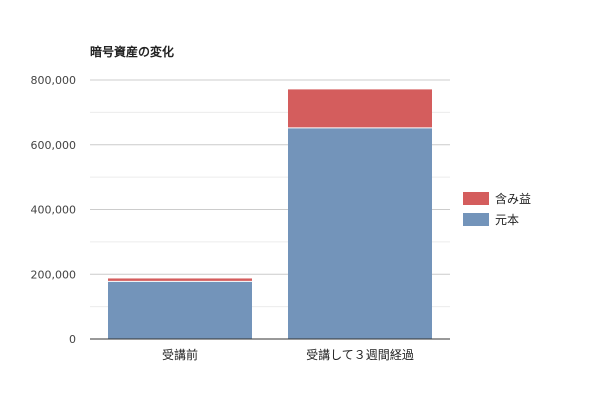  What do you see at coordinates (360, 354) in the screenshot?
I see `x-category-label: 受講して３週間経過` at bounding box center [360, 354].